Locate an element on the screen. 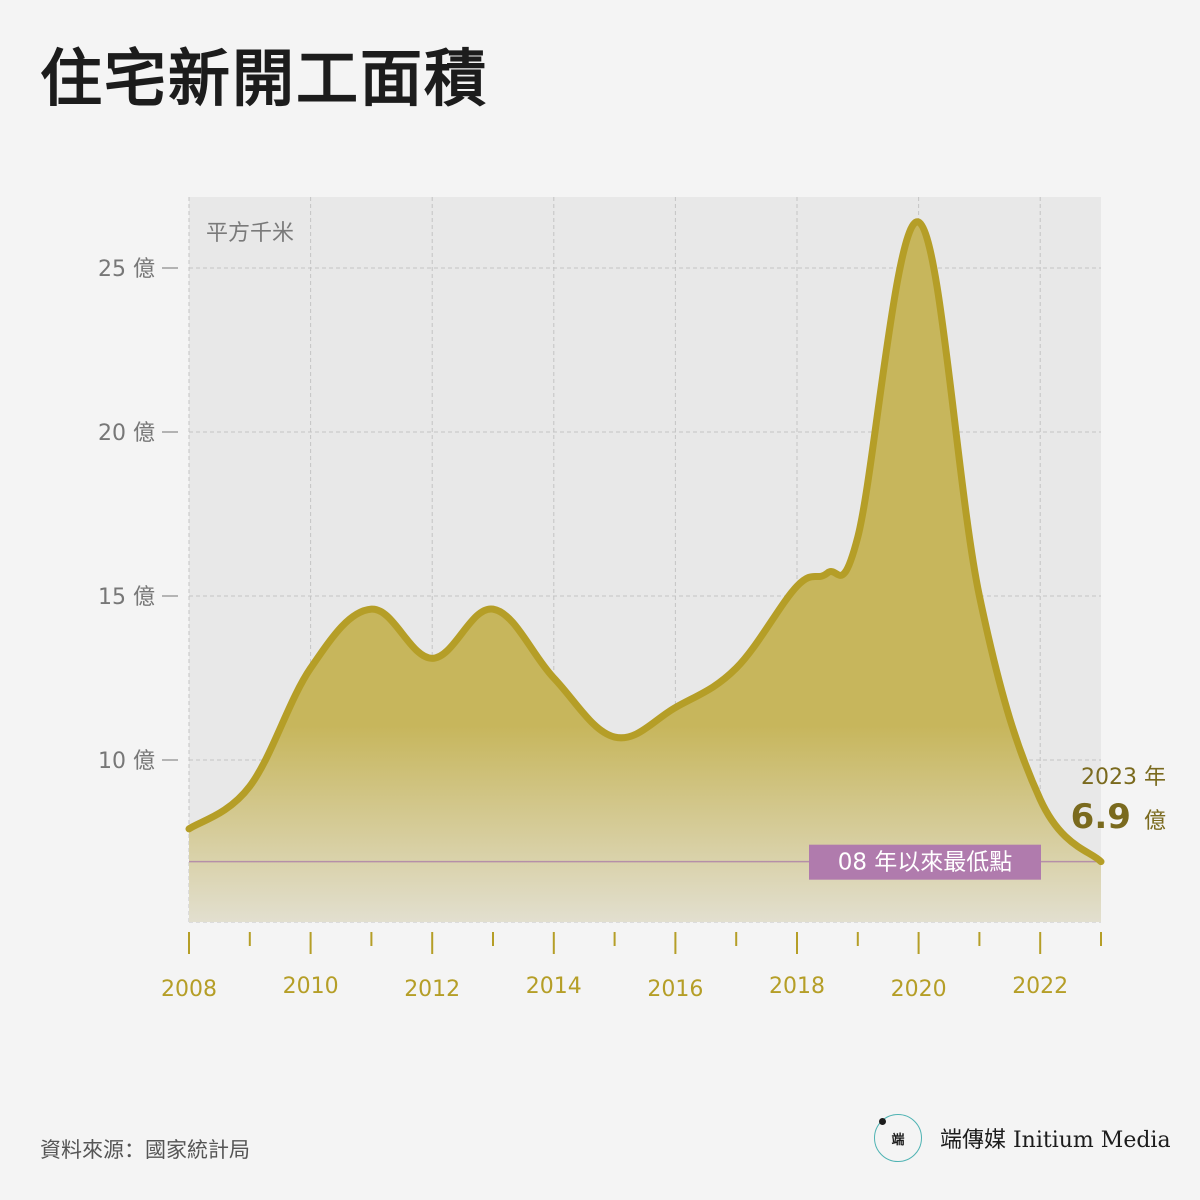 The width and height of the screenshot is (1200, 1200). y-tick-label: 20 億 is located at coordinates (126, 433).